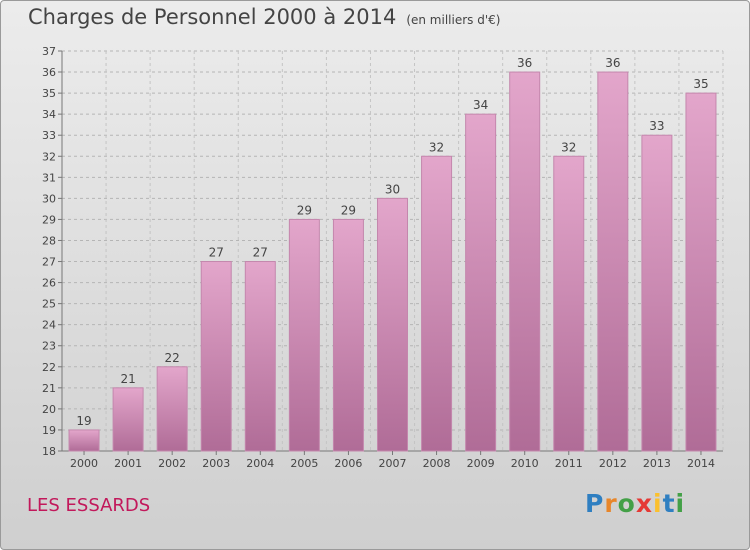 This screenshot has height=550, width=750. What do you see at coordinates (392, 189) in the screenshot?
I see `data-label: 30` at bounding box center [392, 189].